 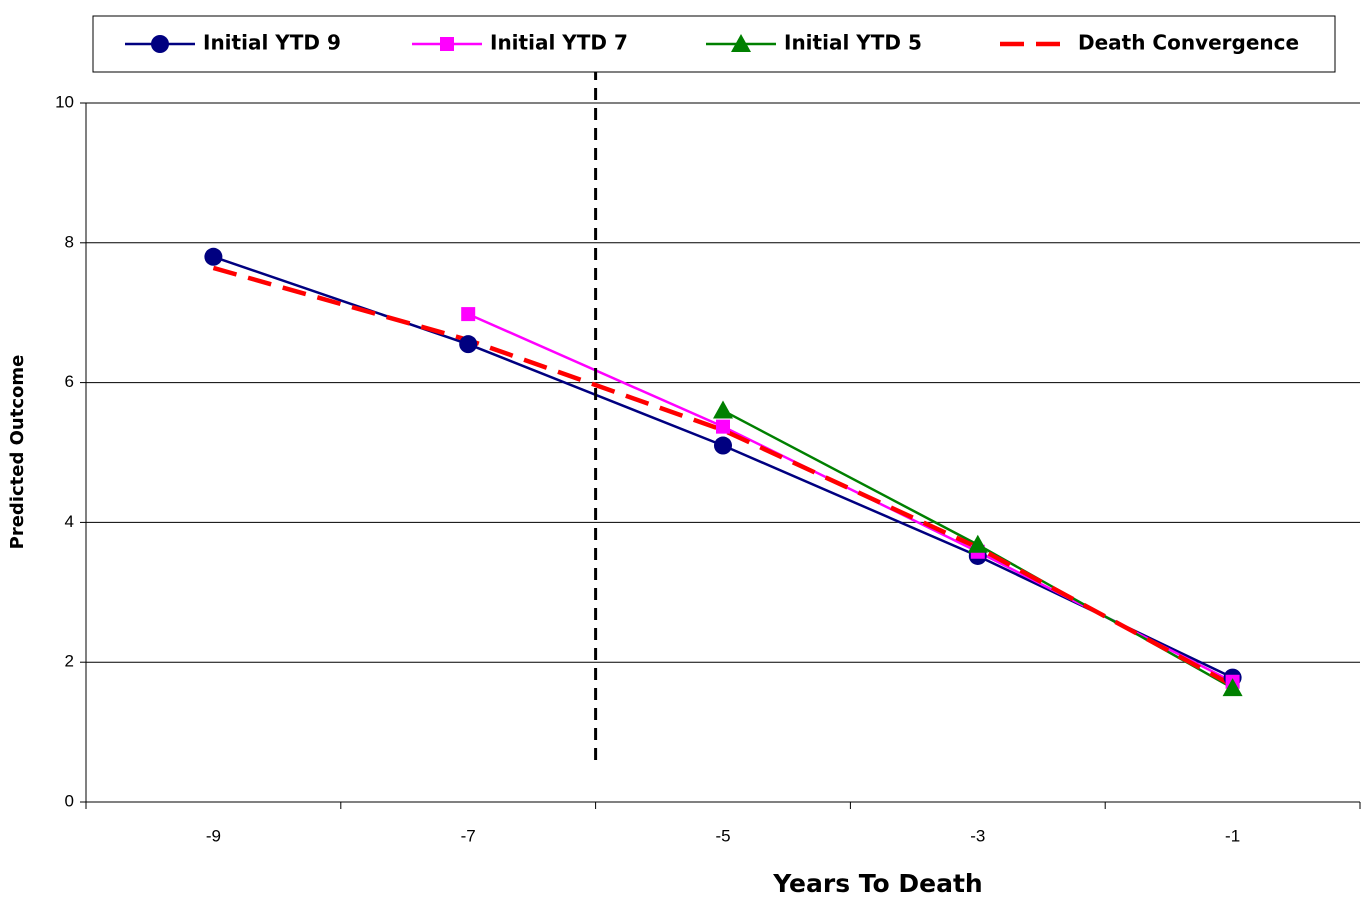 I want to click on legend-label: Initial YTD 5, so click(x=853, y=43).